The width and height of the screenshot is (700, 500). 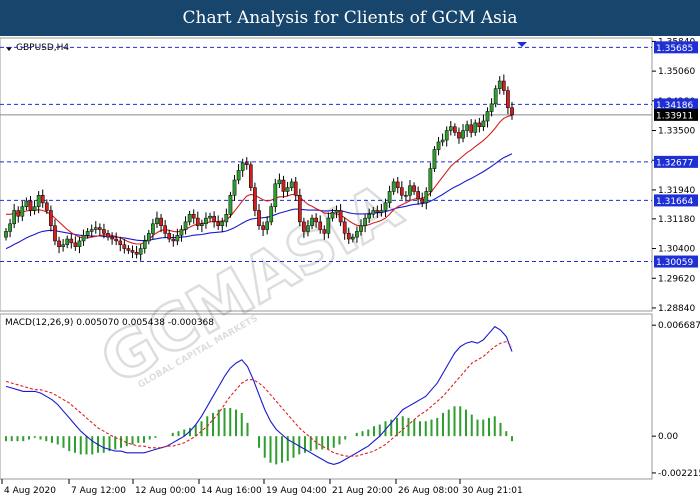 What do you see at coordinates (231, 491) in the screenshot?
I see `time-tick-label-3: 14 Aug 16:00` at bounding box center [231, 491].